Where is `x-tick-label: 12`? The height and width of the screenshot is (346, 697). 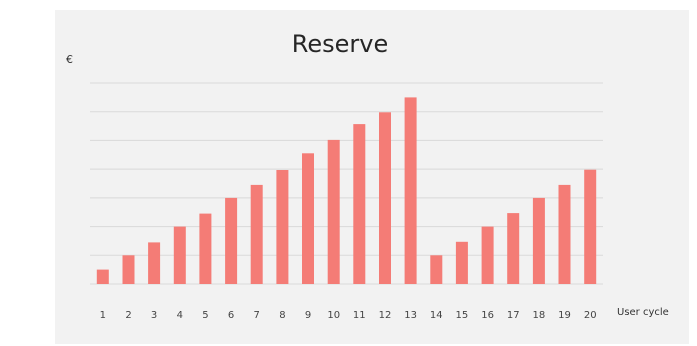 x-tick-label: 12 is located at coordinates (385, 315).